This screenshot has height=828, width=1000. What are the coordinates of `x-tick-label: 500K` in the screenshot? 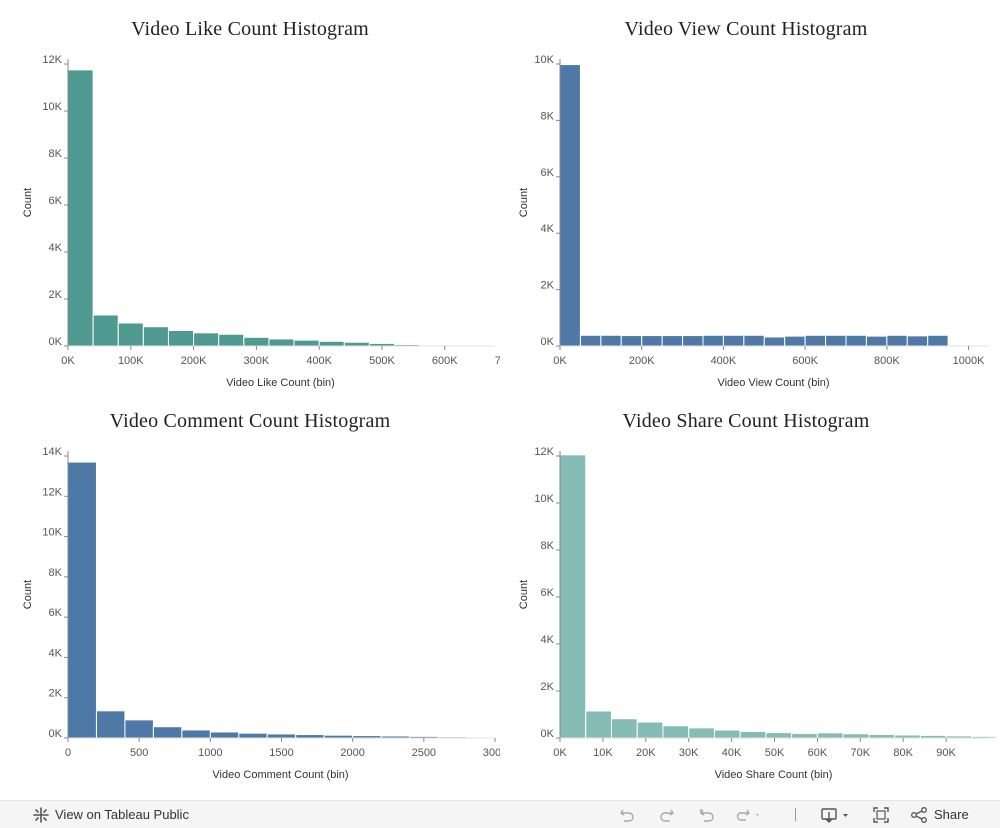 It's located at (382, 361).